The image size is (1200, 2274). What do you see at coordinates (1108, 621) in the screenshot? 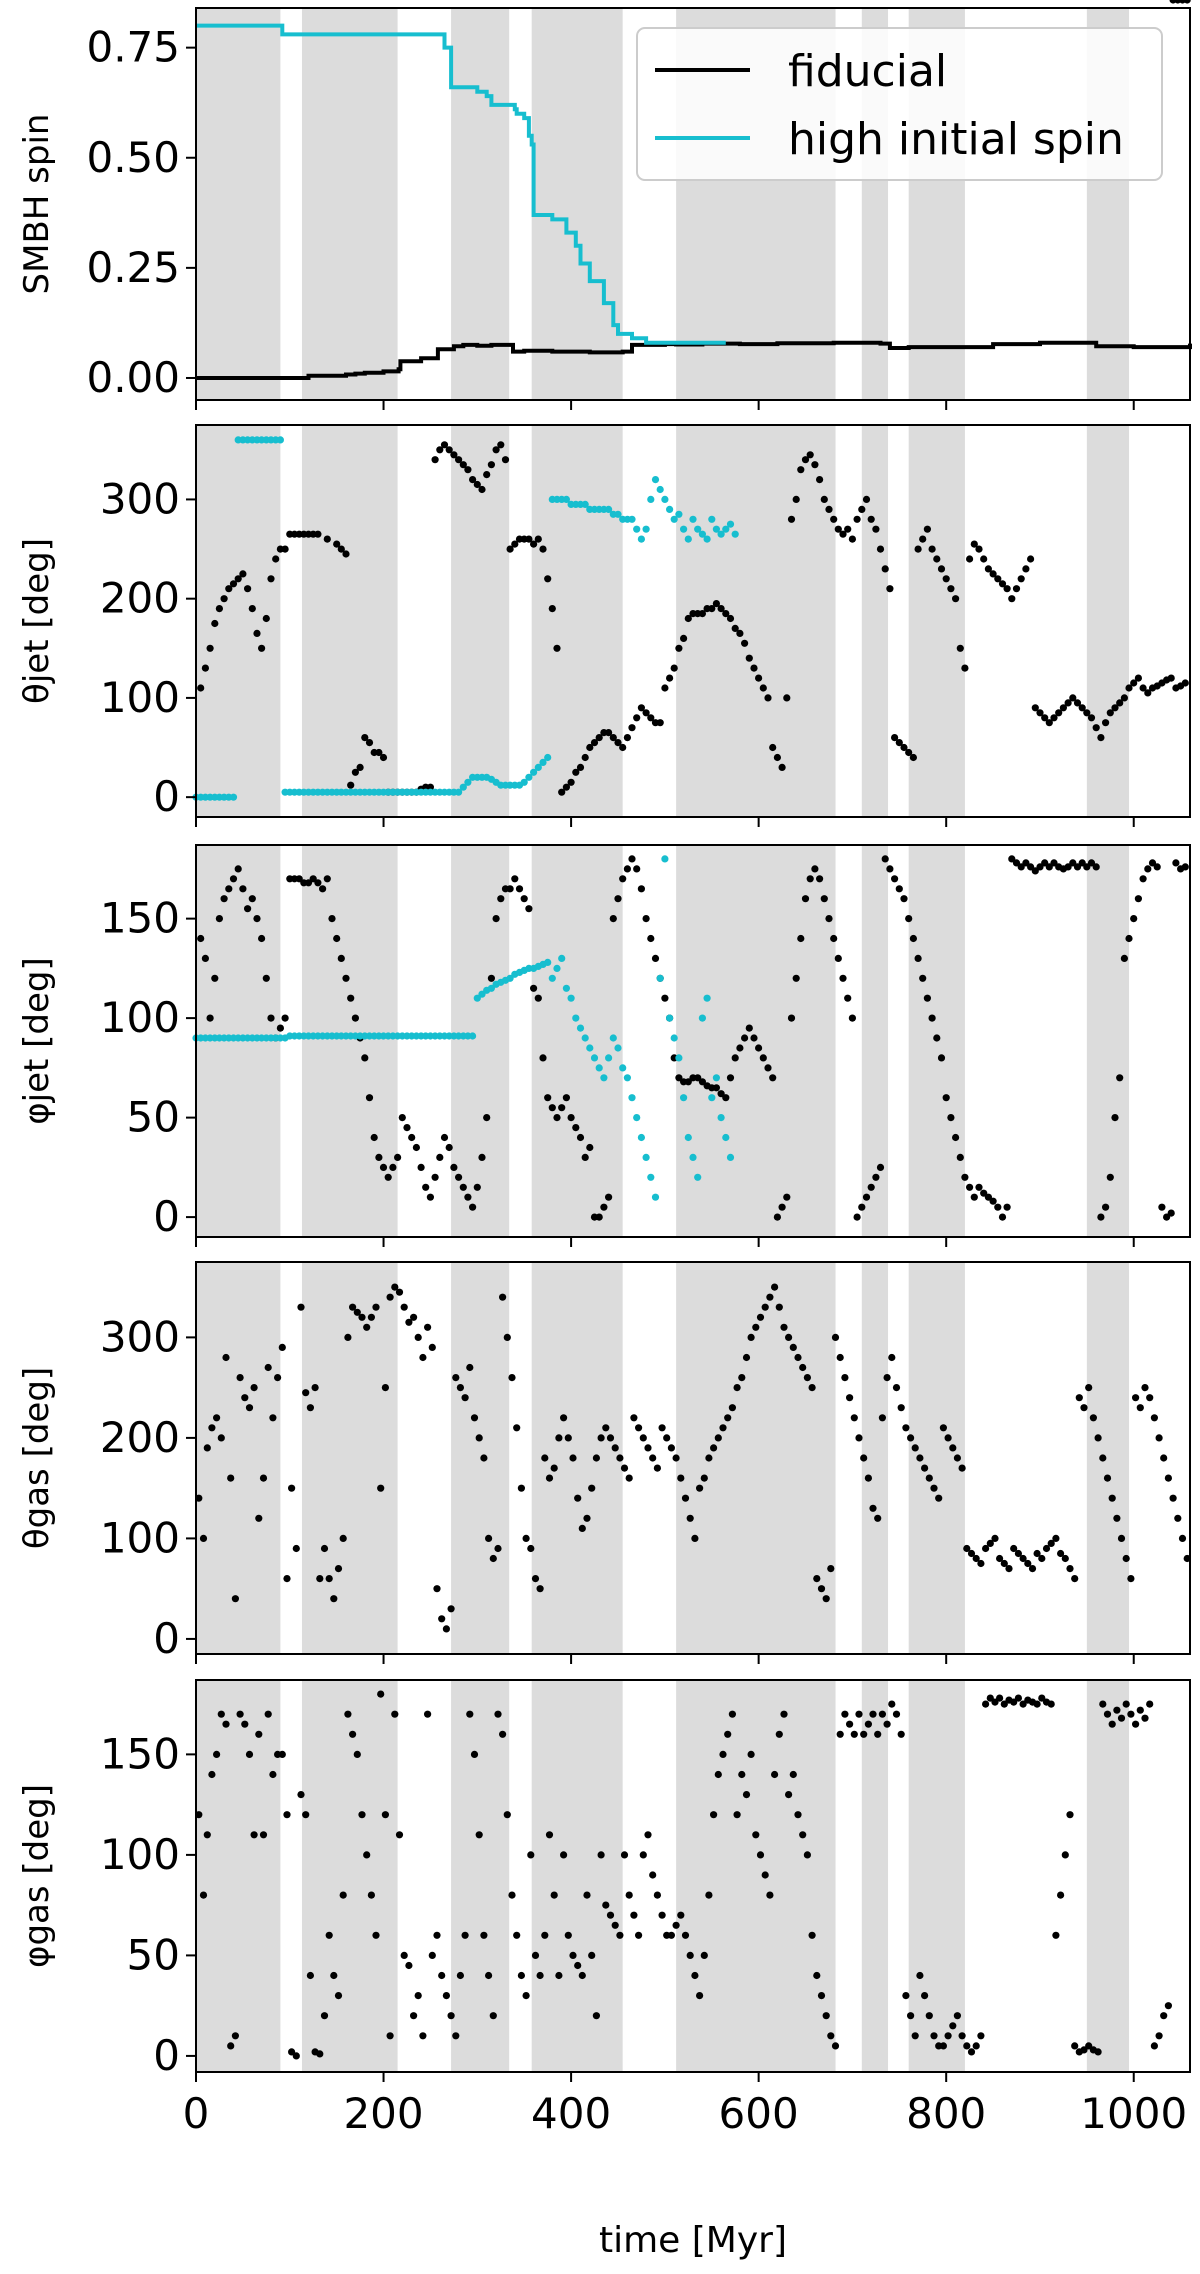
I see `shaded-interval` at bounding box center [1108, 621].